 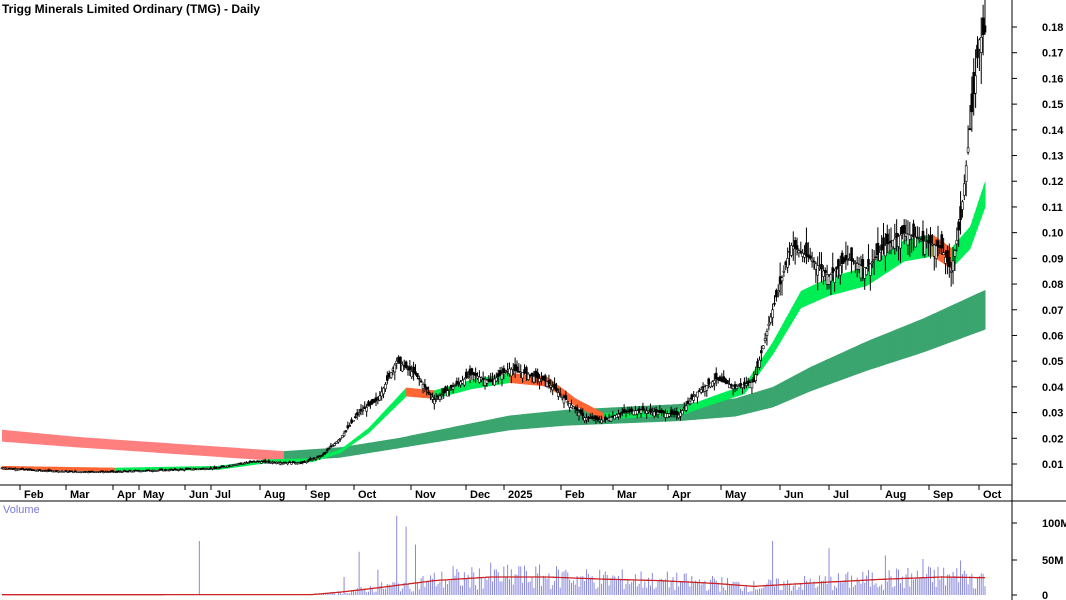 I want to click on time-tick-label: Mar, so click(x=80, y=495).